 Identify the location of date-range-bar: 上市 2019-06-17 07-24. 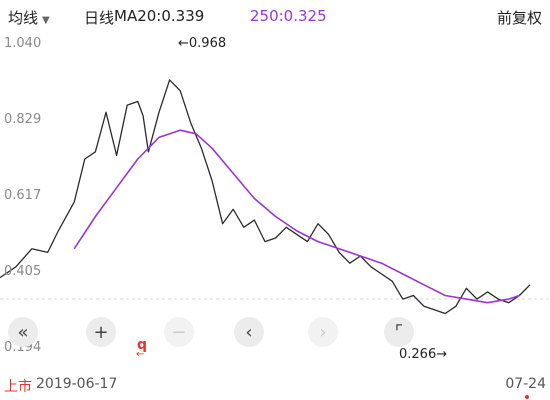
(275, 386).